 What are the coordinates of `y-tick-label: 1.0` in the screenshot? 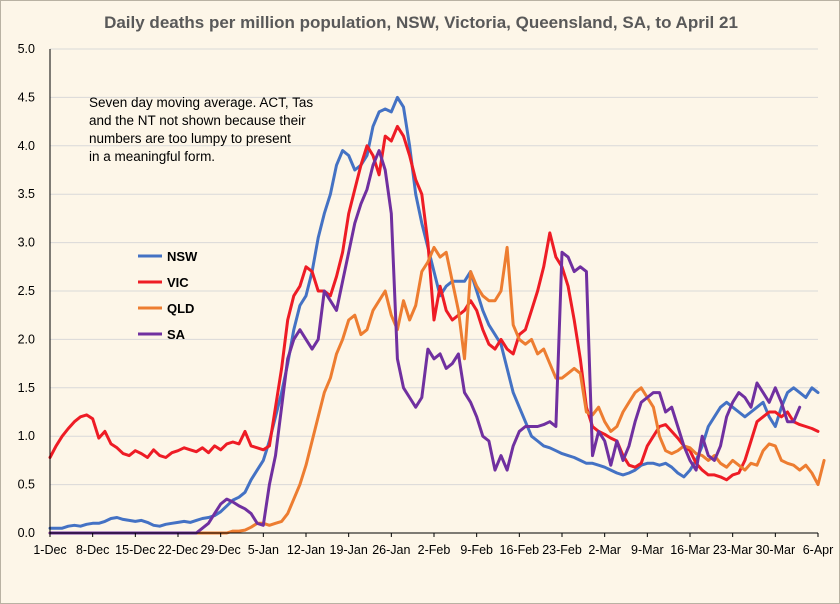 It's located at (26, 436).